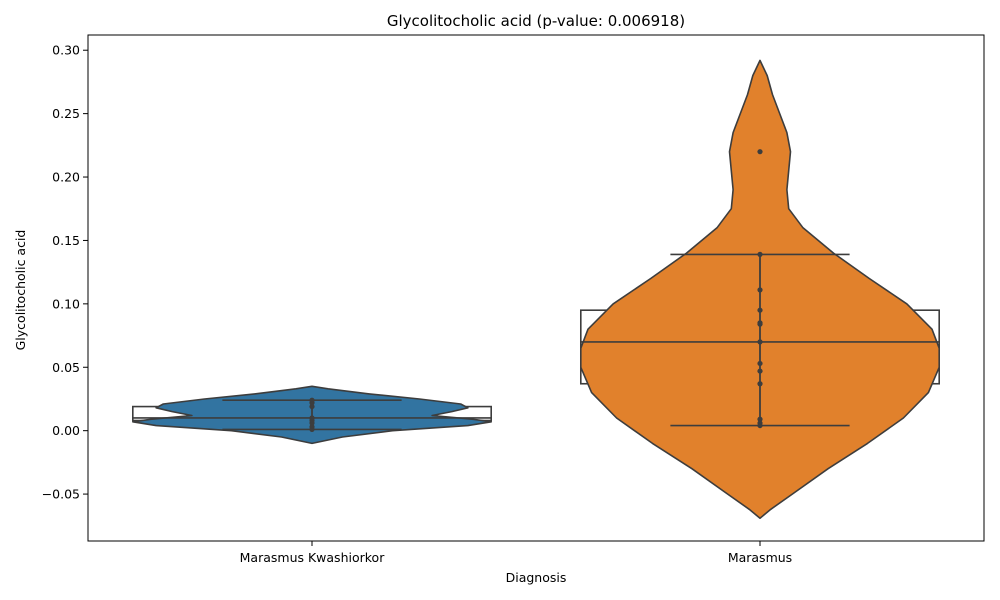  I want to click on y-tick-label: 0.15, so click(66, 240).